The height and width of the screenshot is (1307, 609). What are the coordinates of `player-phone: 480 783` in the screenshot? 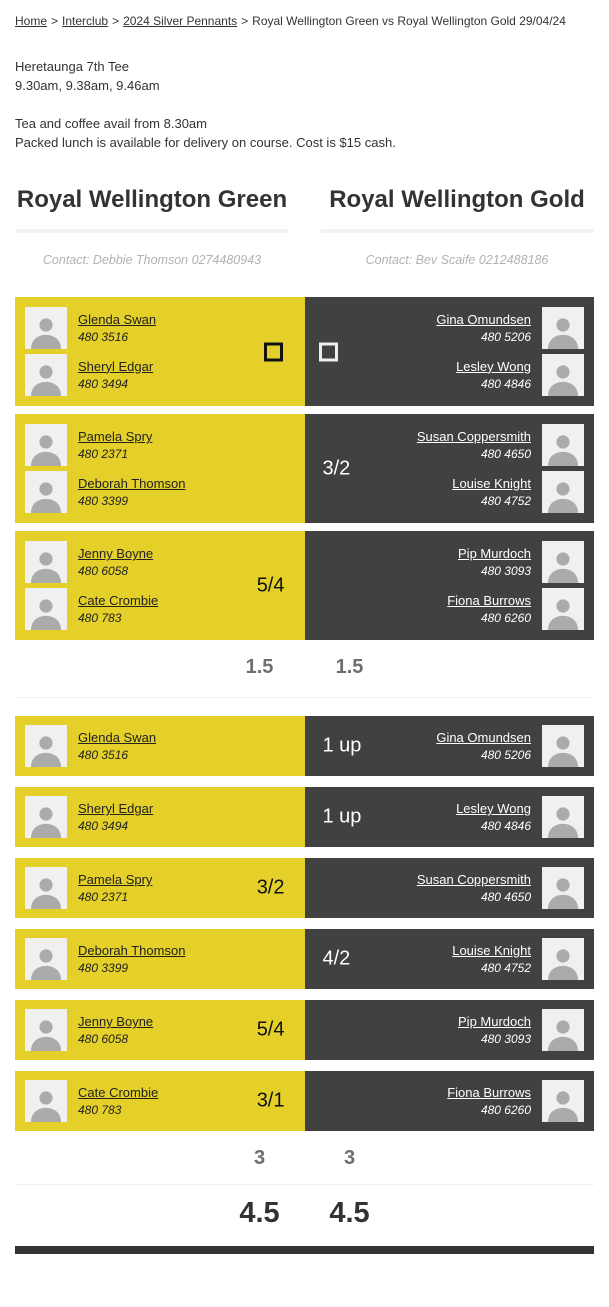 It's located at (100, 617).